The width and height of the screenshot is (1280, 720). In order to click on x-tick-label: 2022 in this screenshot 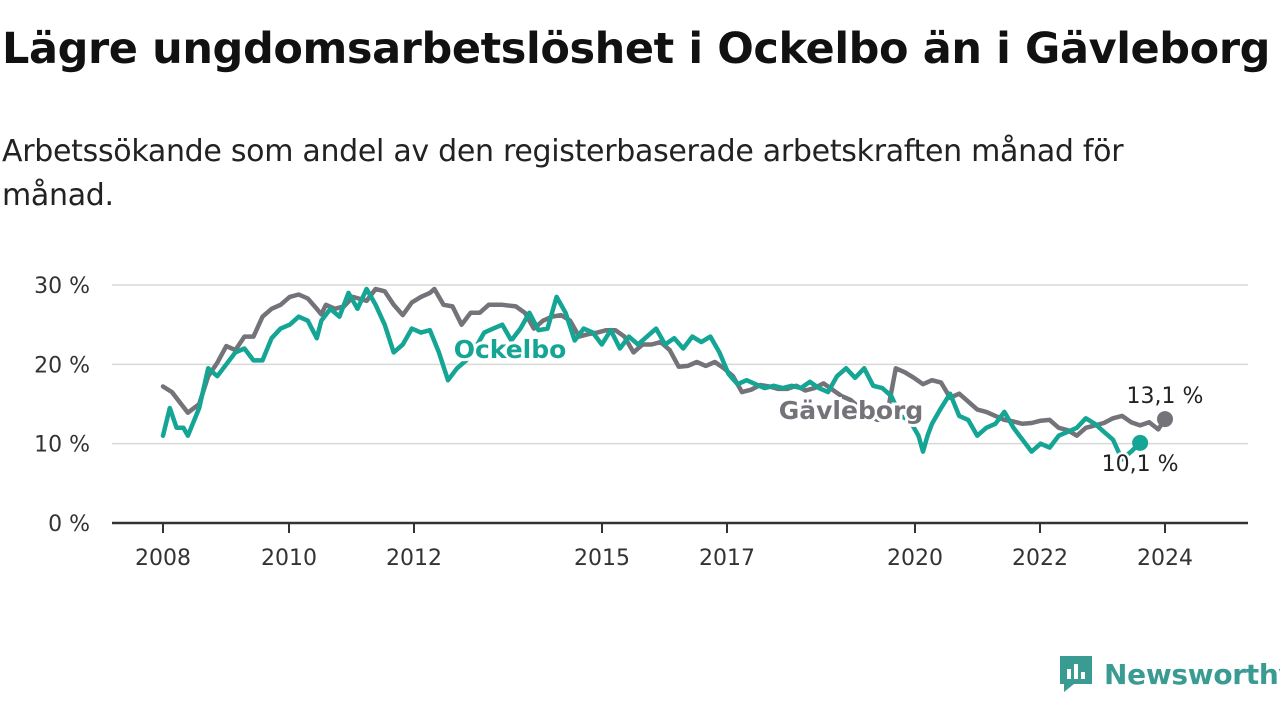, I will do `click(1040, 558)`.